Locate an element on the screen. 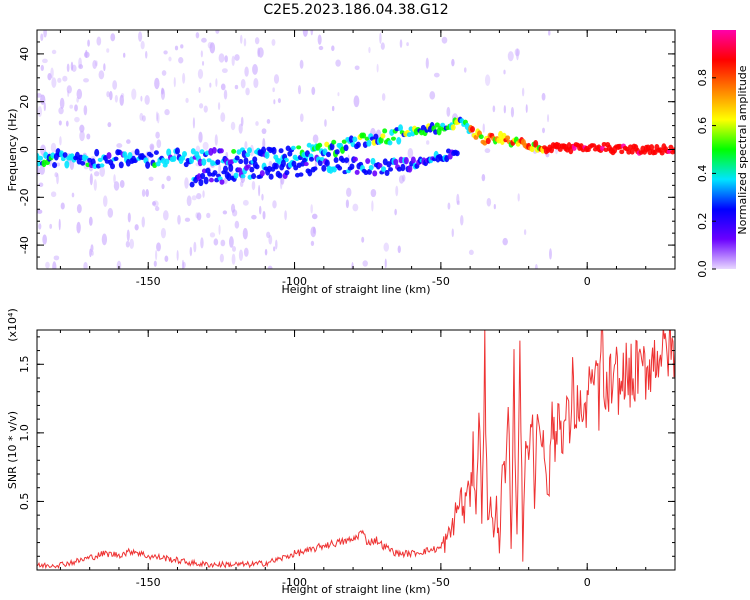 This screenshot has height=600, width=750. y-tick-label: 40 is located at coordinates (24, 54).